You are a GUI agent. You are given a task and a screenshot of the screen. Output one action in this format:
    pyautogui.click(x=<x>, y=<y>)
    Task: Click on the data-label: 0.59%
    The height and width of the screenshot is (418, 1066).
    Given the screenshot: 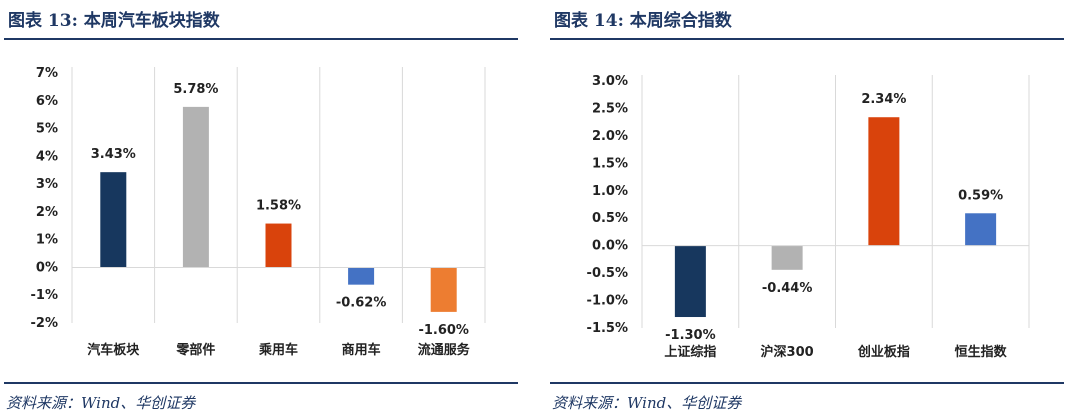 What is the action you would take?
    pyautogui.click(x=980, y=195)
    